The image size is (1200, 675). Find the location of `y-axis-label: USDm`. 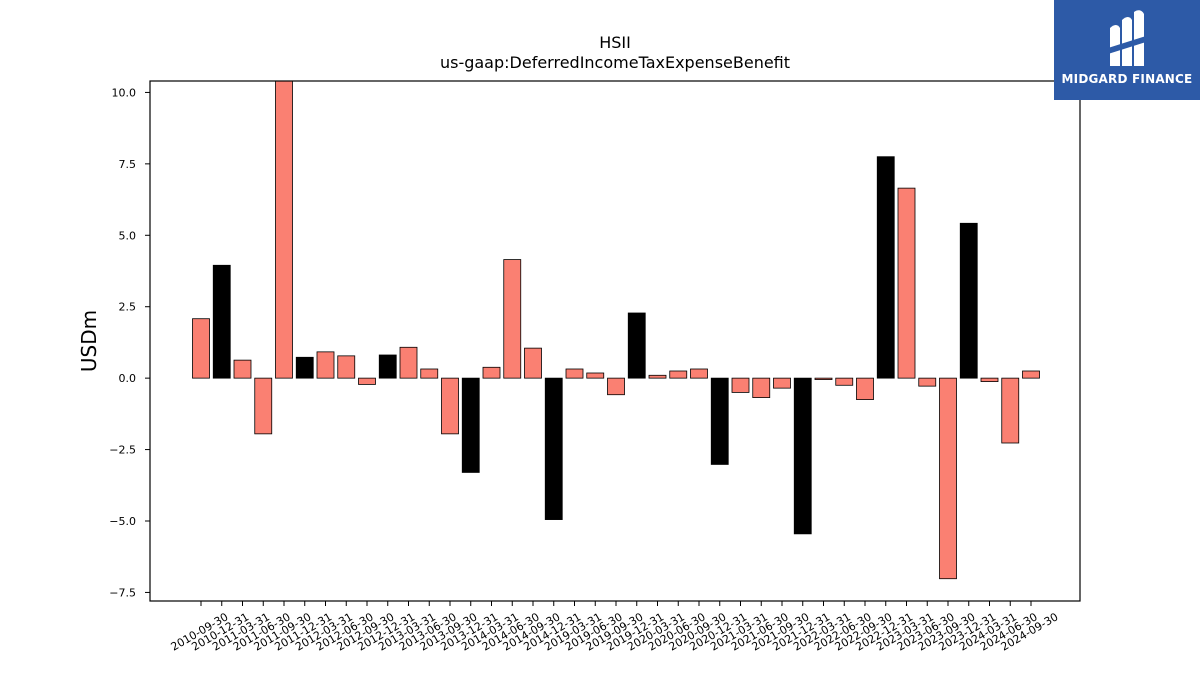

y-axis-label: USDm is located at coordinates (89, 341).